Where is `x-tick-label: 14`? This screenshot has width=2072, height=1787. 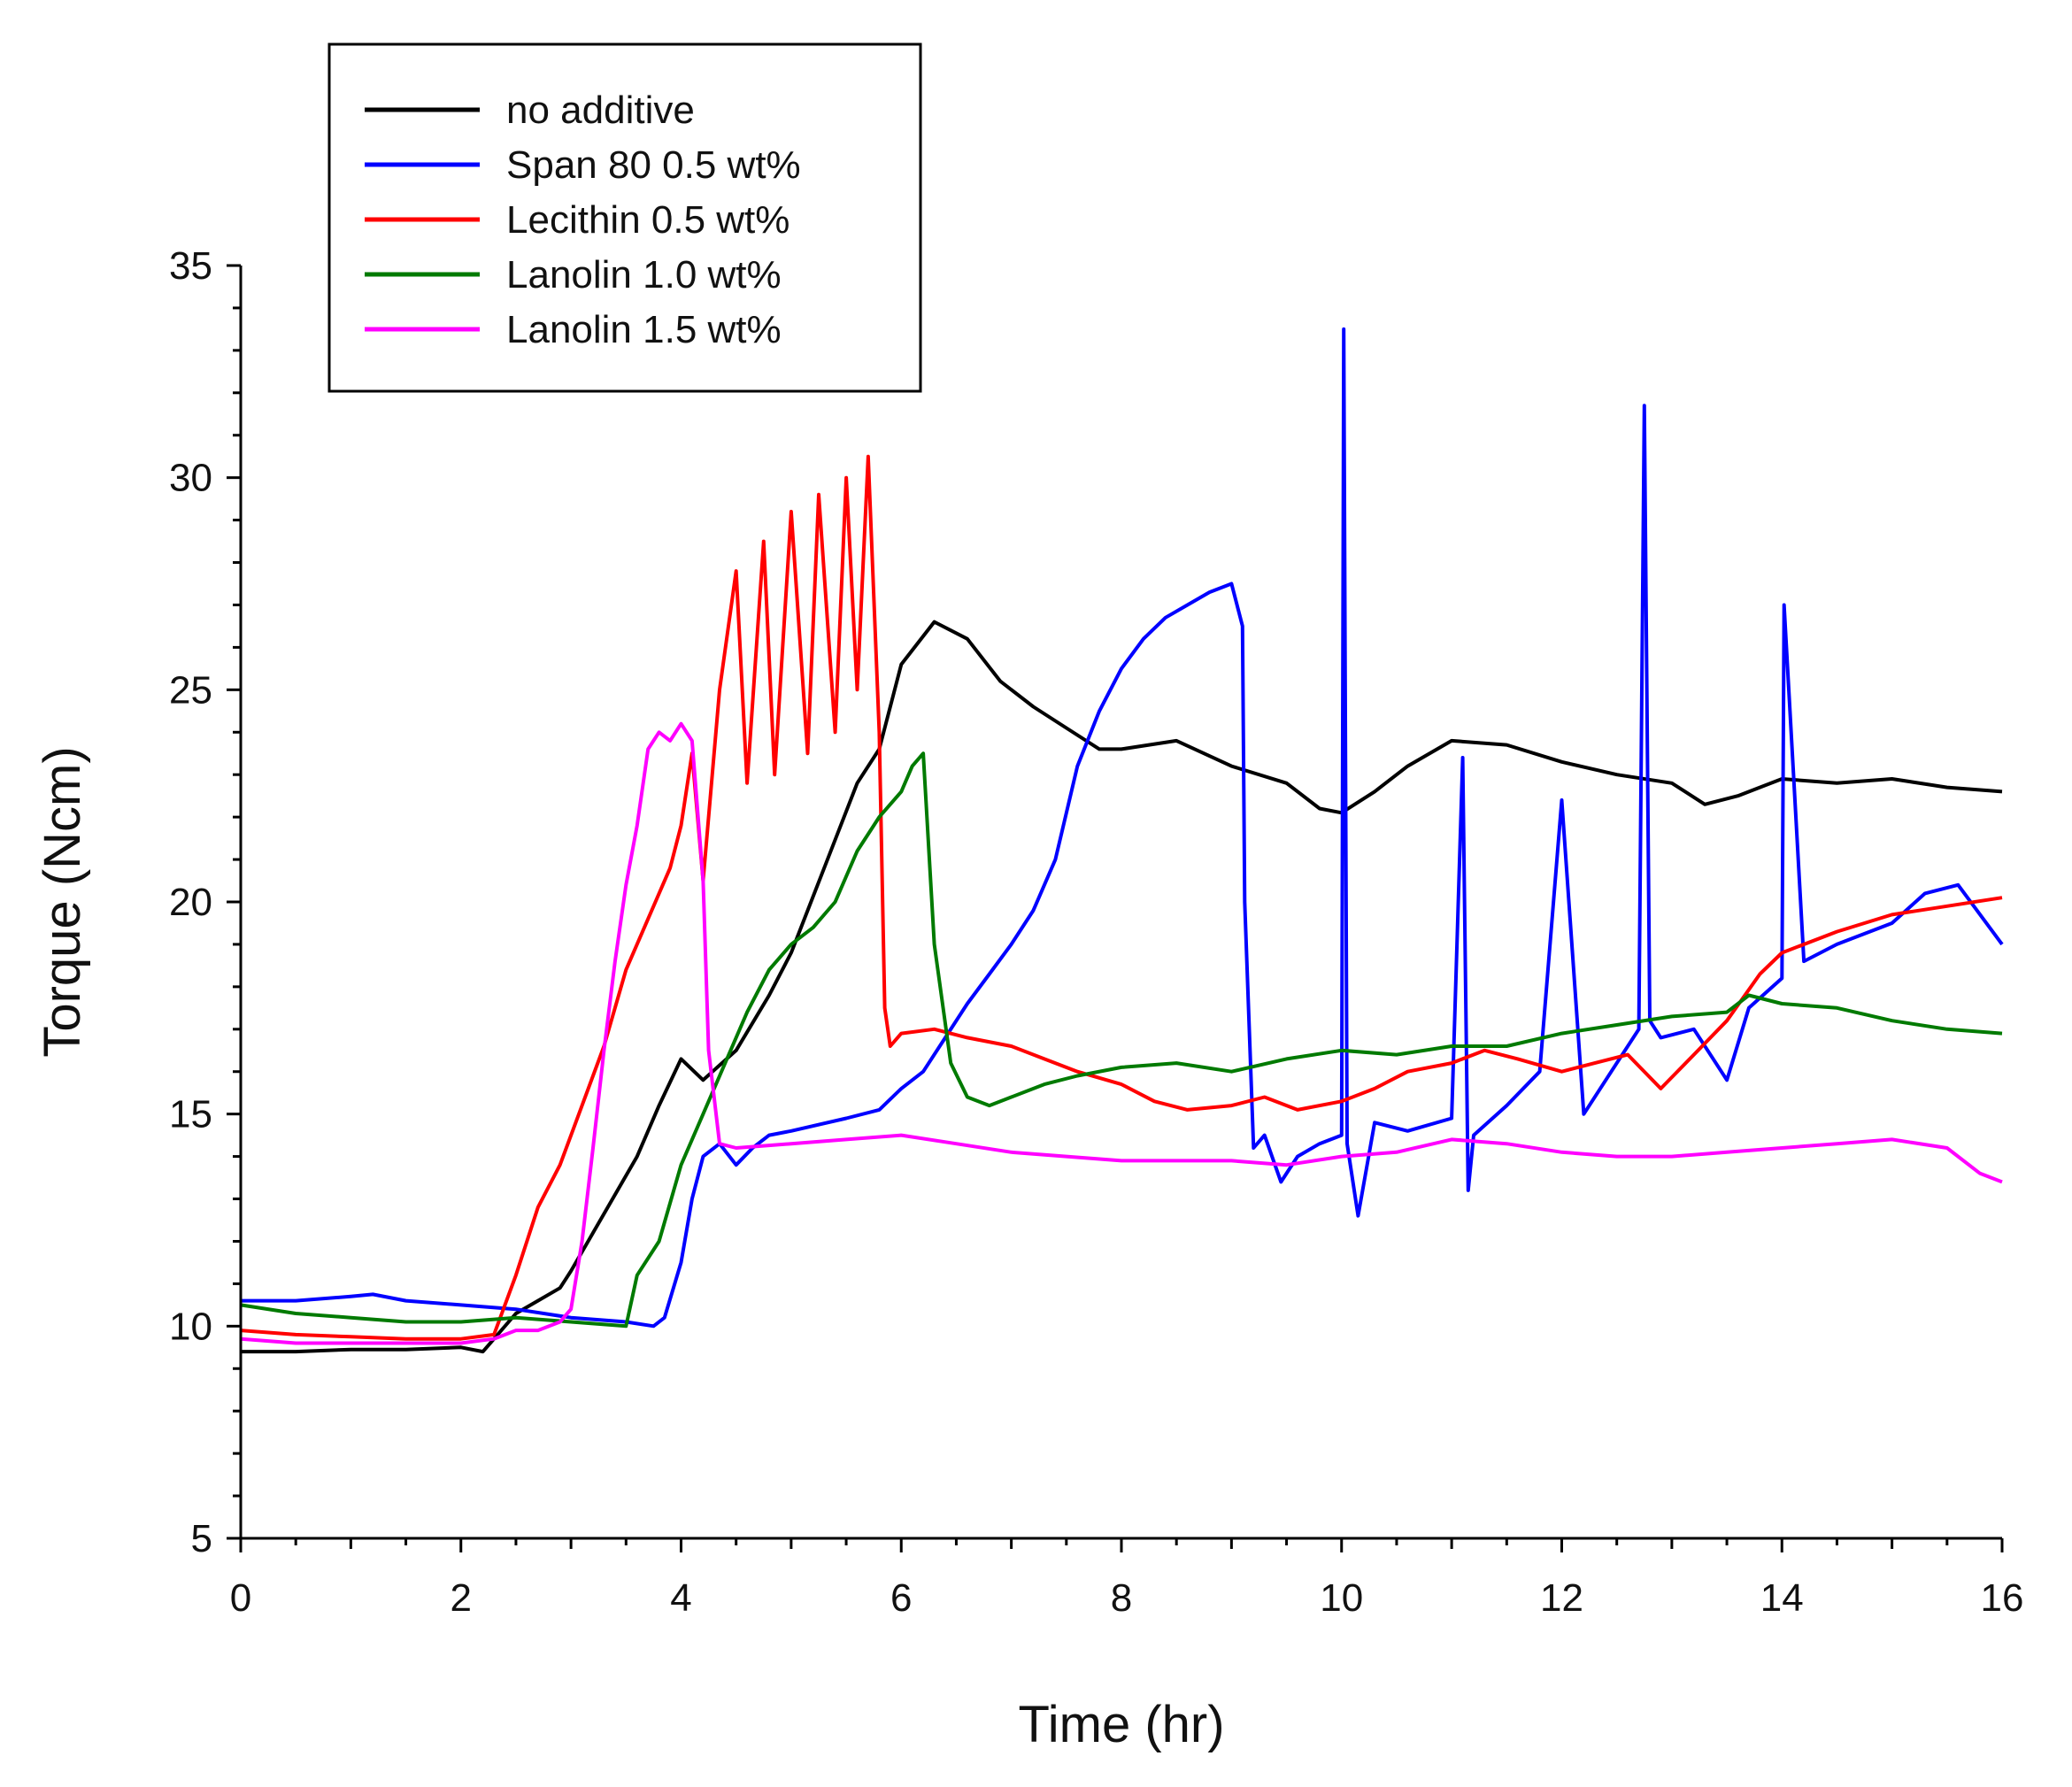 x-tick-label: 14 is located at coordinates (1782, 1598).